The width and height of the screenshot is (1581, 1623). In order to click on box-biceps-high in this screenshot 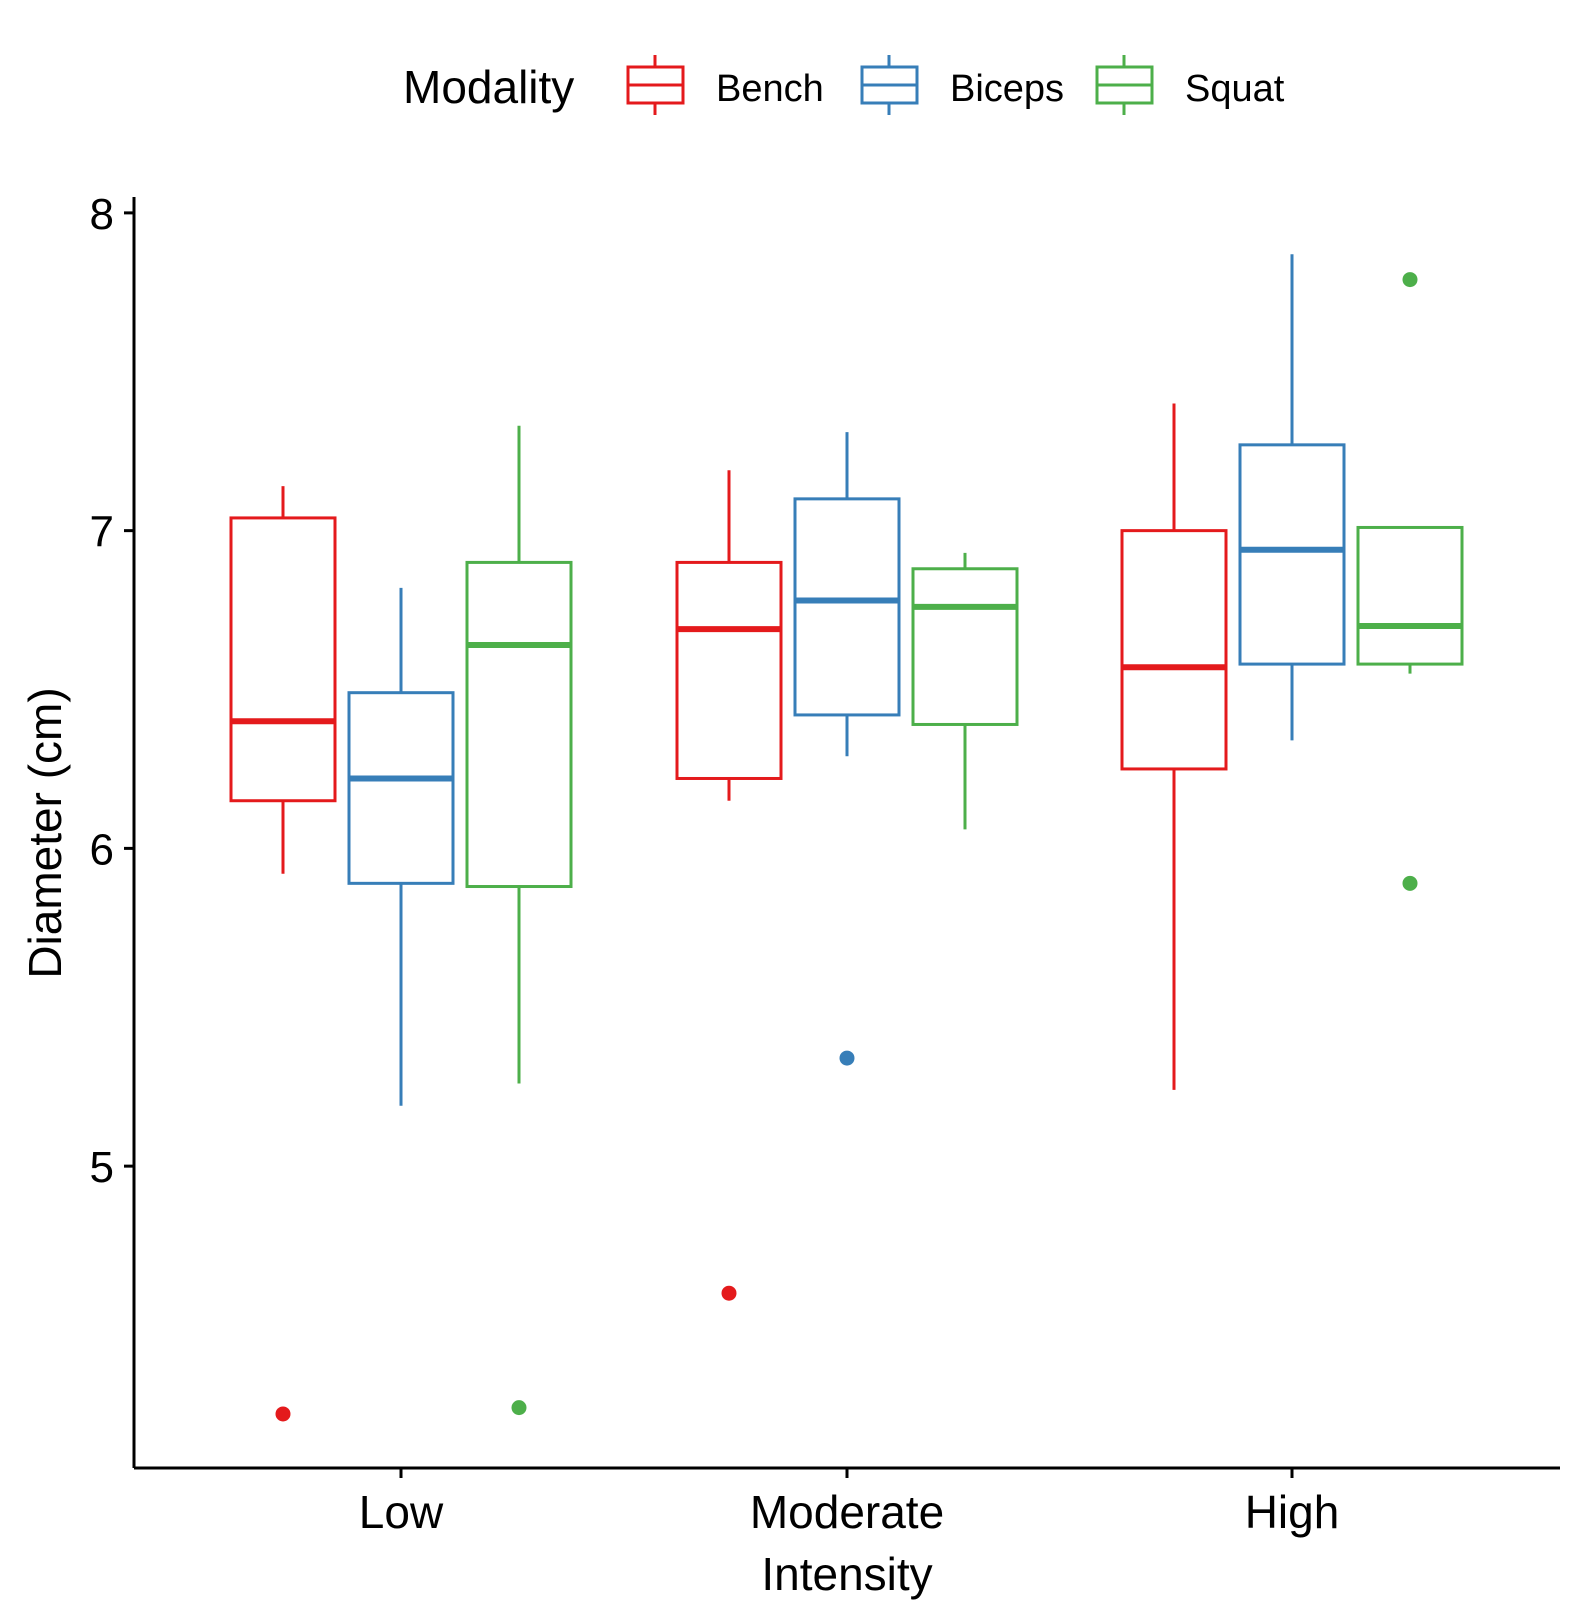, I will do `click(1292, 497)`.